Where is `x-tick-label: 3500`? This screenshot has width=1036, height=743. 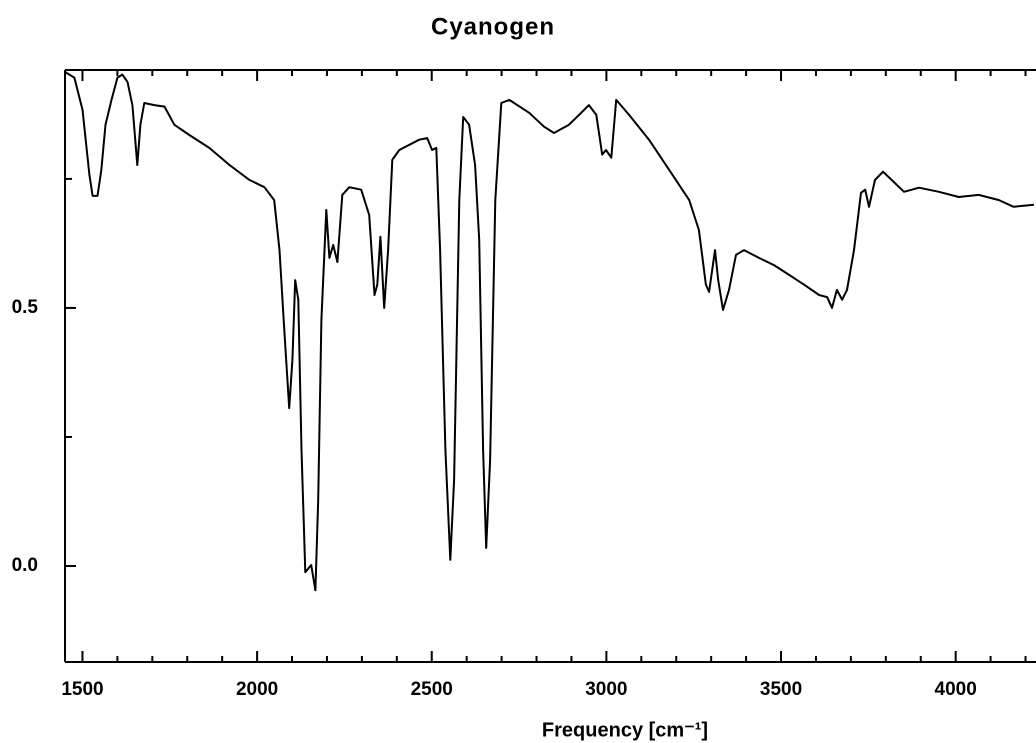
x-tick-label: 3500 is located at coordinates (781, 689).